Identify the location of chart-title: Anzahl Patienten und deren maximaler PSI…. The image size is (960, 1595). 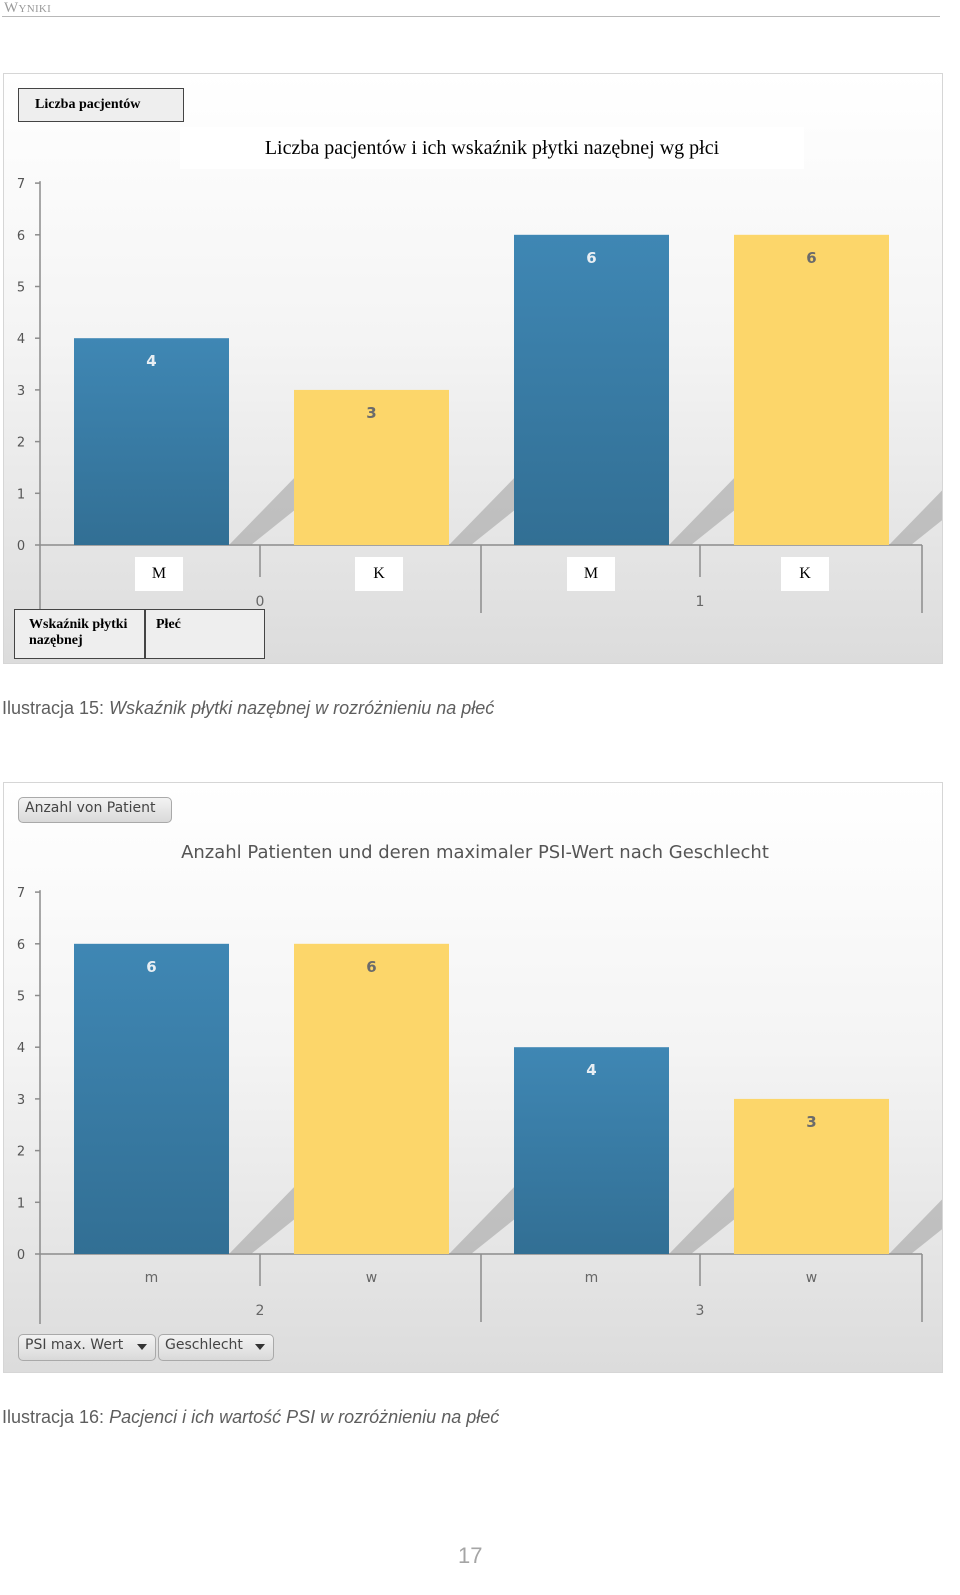
(475, 852).